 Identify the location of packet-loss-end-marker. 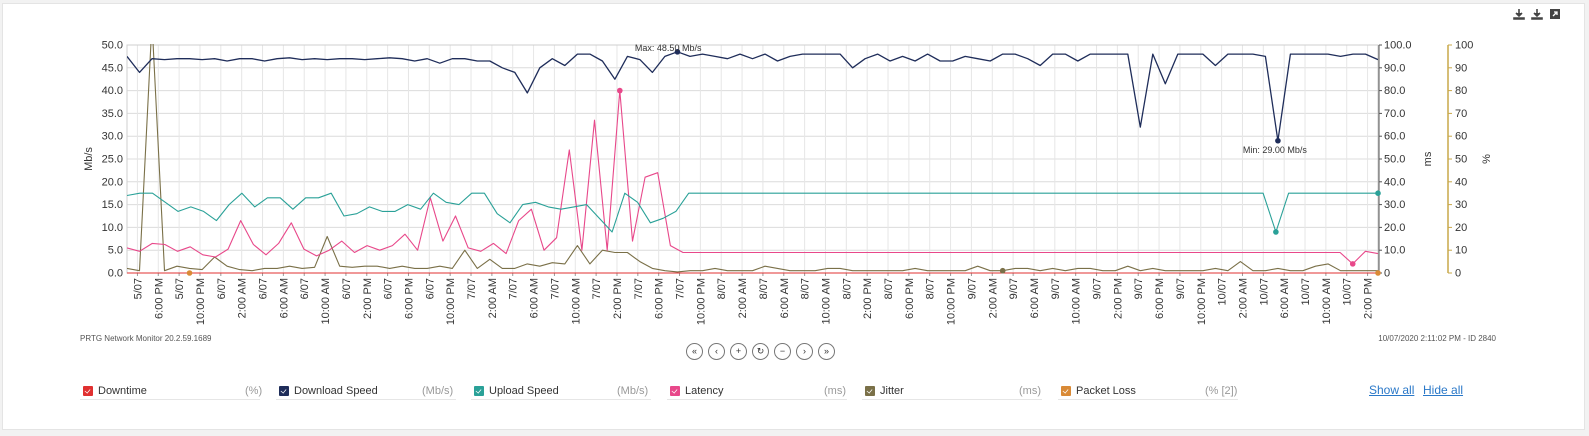
(1378, 273).